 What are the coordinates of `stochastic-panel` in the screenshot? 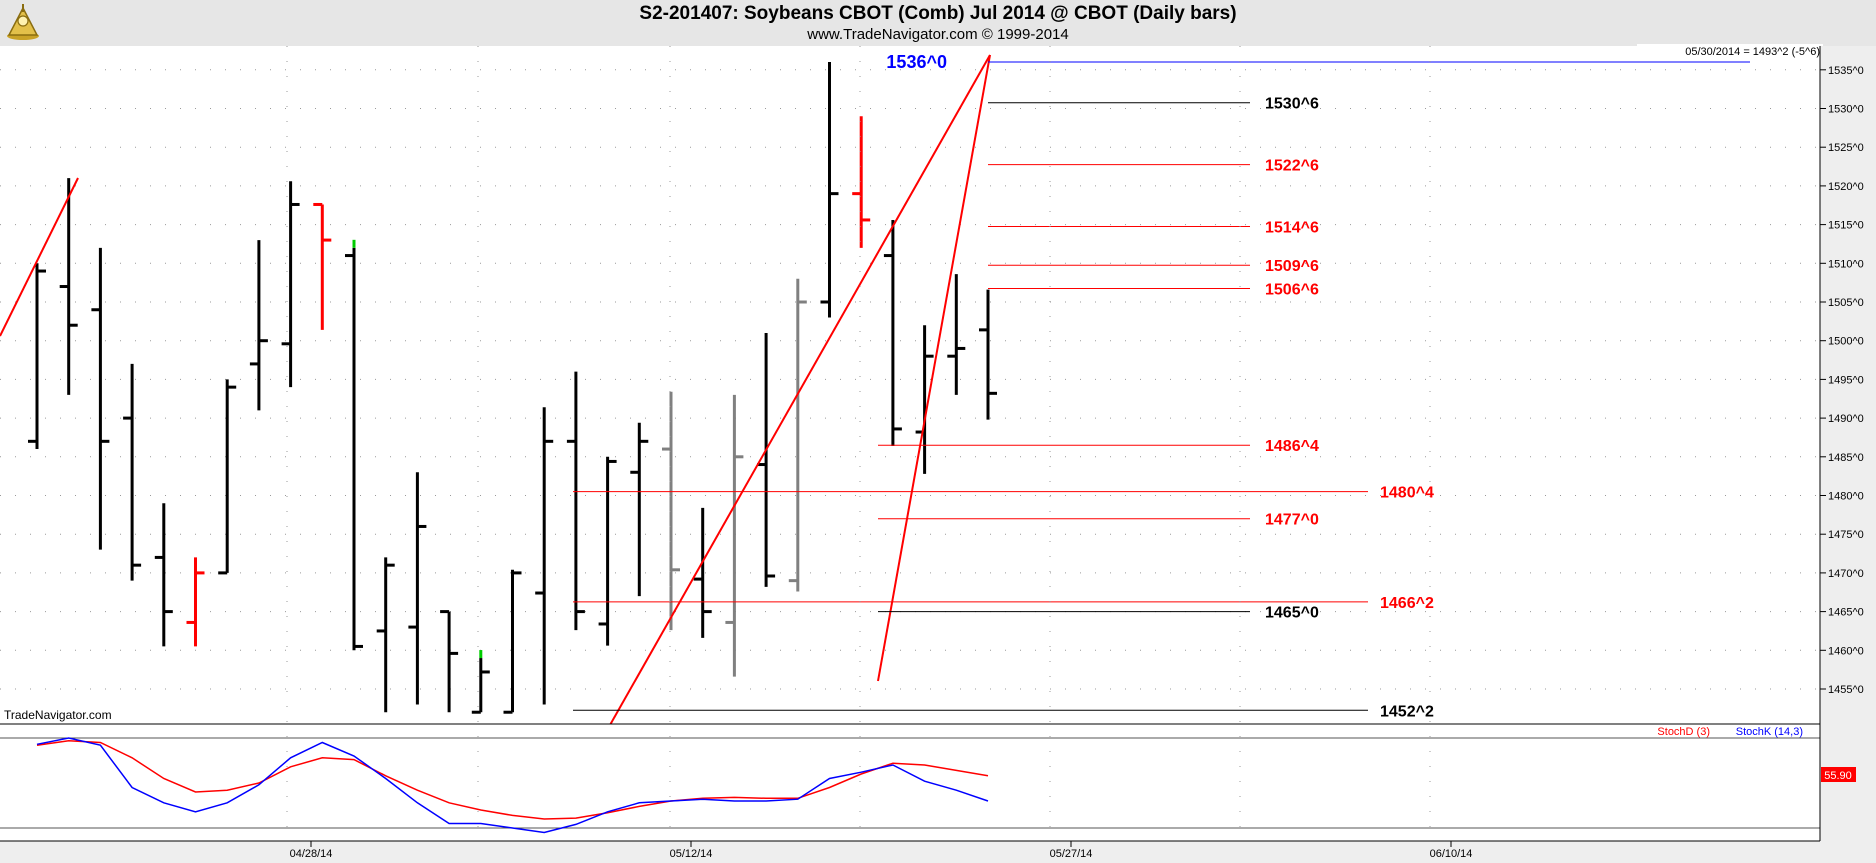 It's located at (910, 782).